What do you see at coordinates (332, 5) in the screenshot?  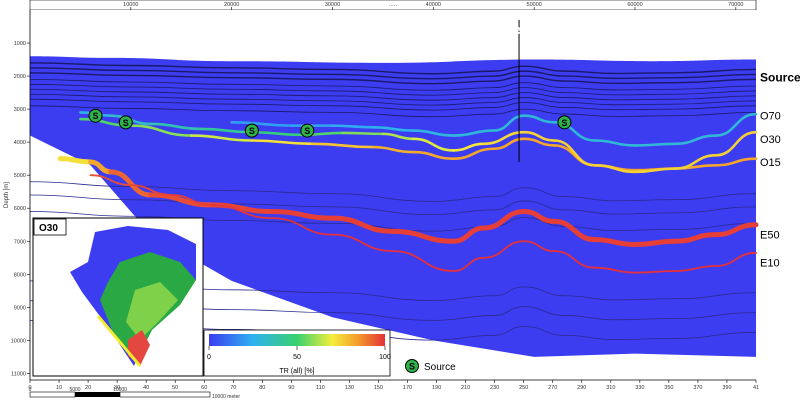 I see `x-top-tick-label: 30000` at bounding box center [332, 5].